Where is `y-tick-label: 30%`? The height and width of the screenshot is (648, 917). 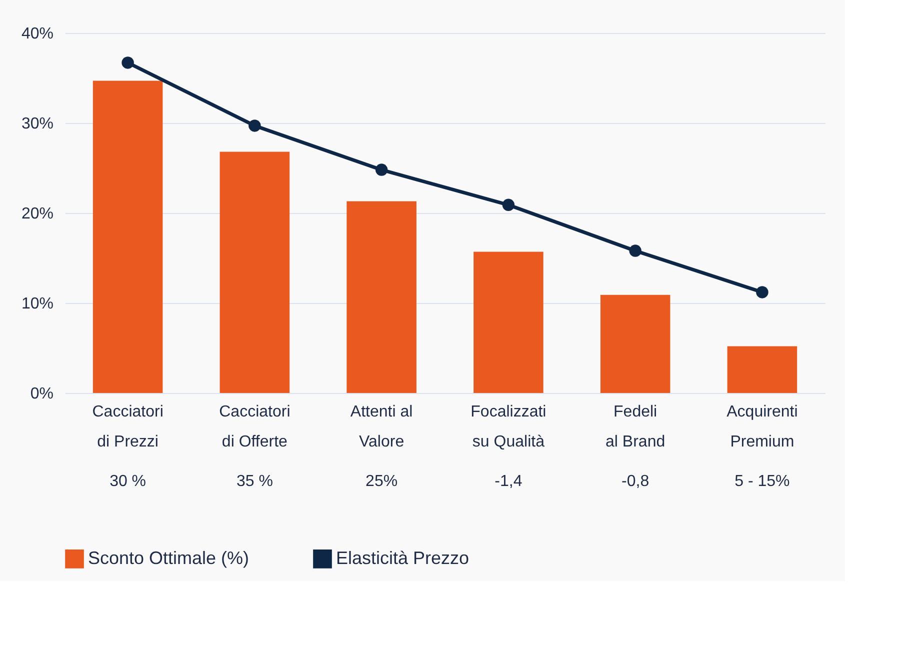
y-tick-label: 30% is located at coordinates (37, 124).